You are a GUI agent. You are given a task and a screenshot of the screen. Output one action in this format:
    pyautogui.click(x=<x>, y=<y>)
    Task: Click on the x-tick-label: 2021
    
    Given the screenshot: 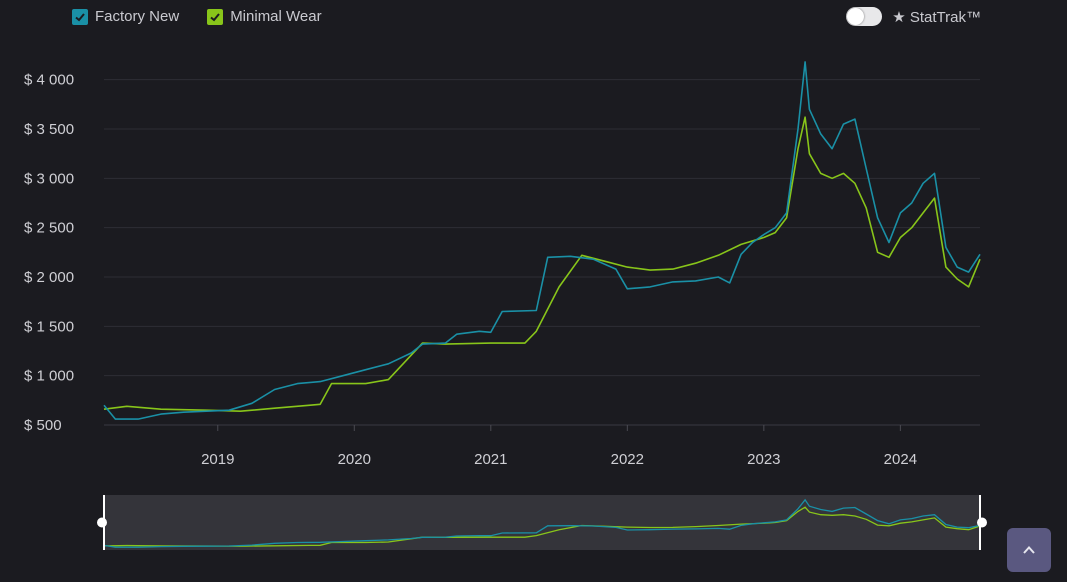 What is the action you would take?
    pyautogui.click(x=490, y=459)
    